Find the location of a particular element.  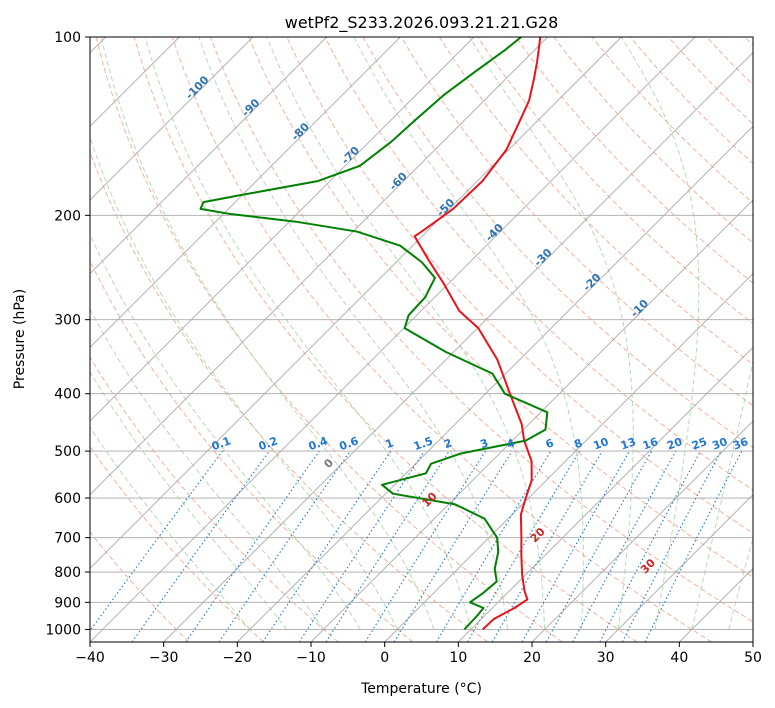

mixing-ratio-label: 0.1 is located at coordinates (221, 443).